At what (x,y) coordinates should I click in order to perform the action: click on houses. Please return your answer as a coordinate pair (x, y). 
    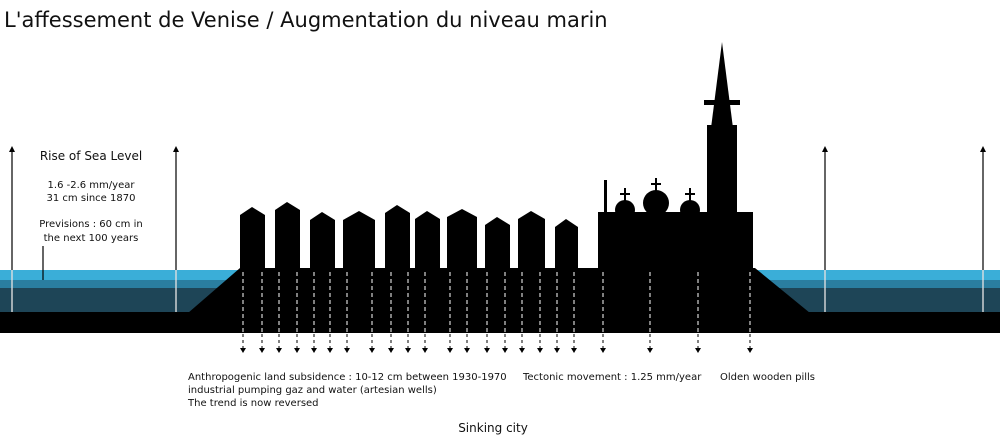
    Looking at the image, I should click on (409, 236).